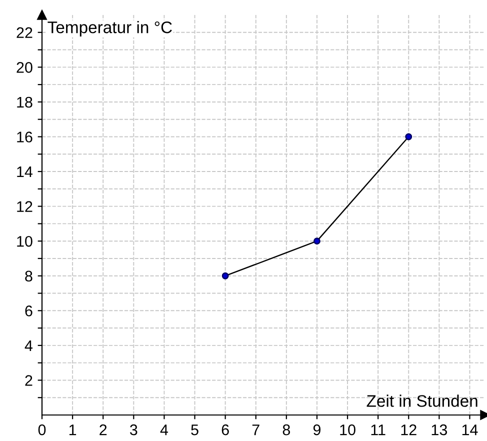 The image size is (487, 441). I want to click on x-tick-label: 3, so click(134, 430).